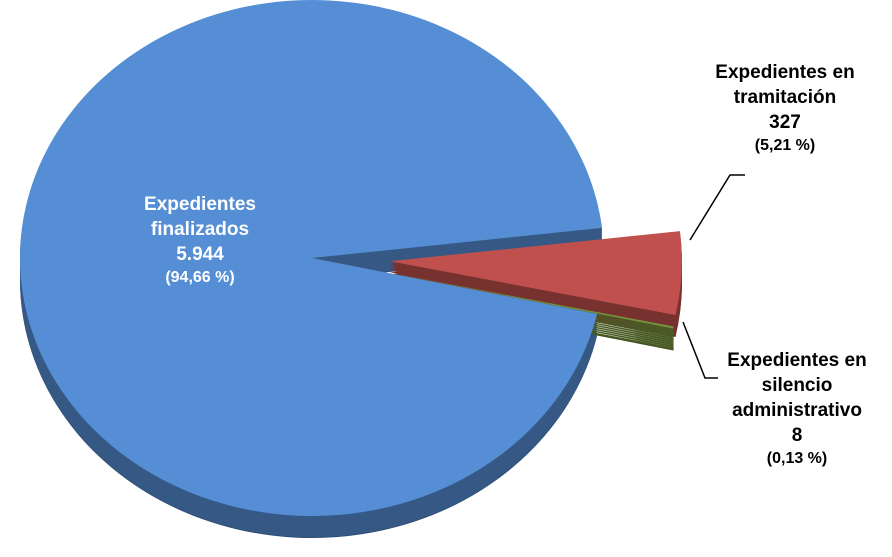  I want to click on slice-percent-label: (5,21 %), so click(785, 146).